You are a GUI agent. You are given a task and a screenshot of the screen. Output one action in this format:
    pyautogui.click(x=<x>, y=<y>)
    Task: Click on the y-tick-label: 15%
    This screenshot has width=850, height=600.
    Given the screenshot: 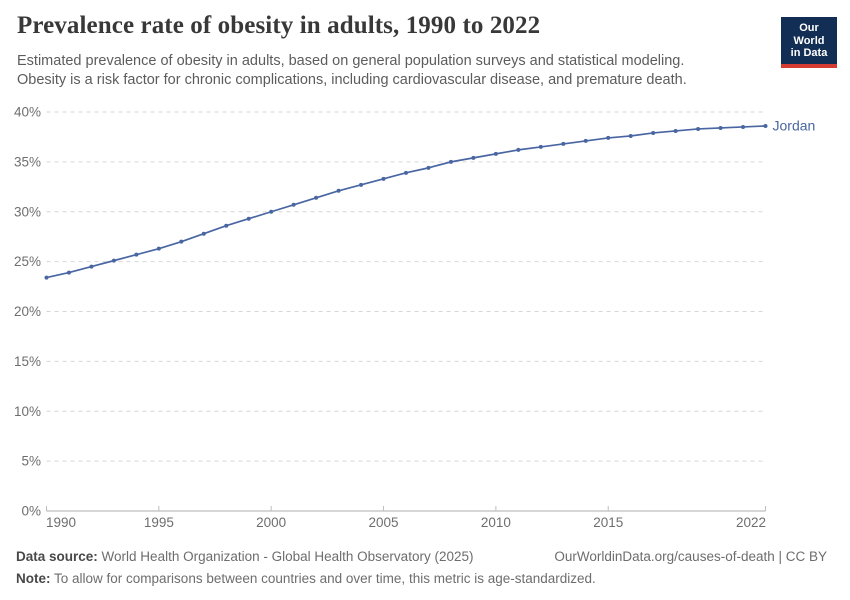 What is the action you would take?
    pyautogui.click(x=27, y=361)
    